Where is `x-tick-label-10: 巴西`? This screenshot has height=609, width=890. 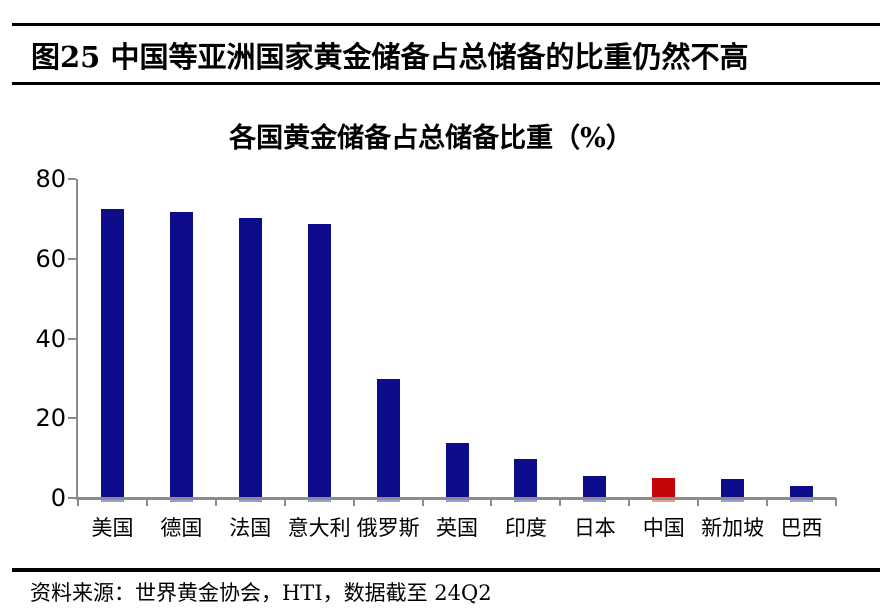 x-tick-label-10: 巴西 is located at coordinates (801, 528).